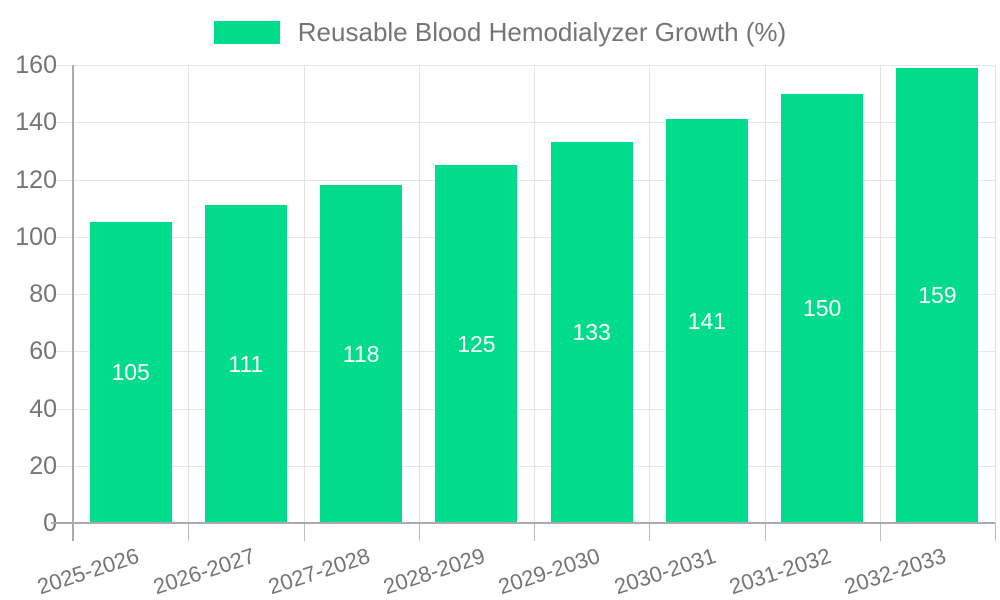  I want to click on bar: 111, so click(245, 364).